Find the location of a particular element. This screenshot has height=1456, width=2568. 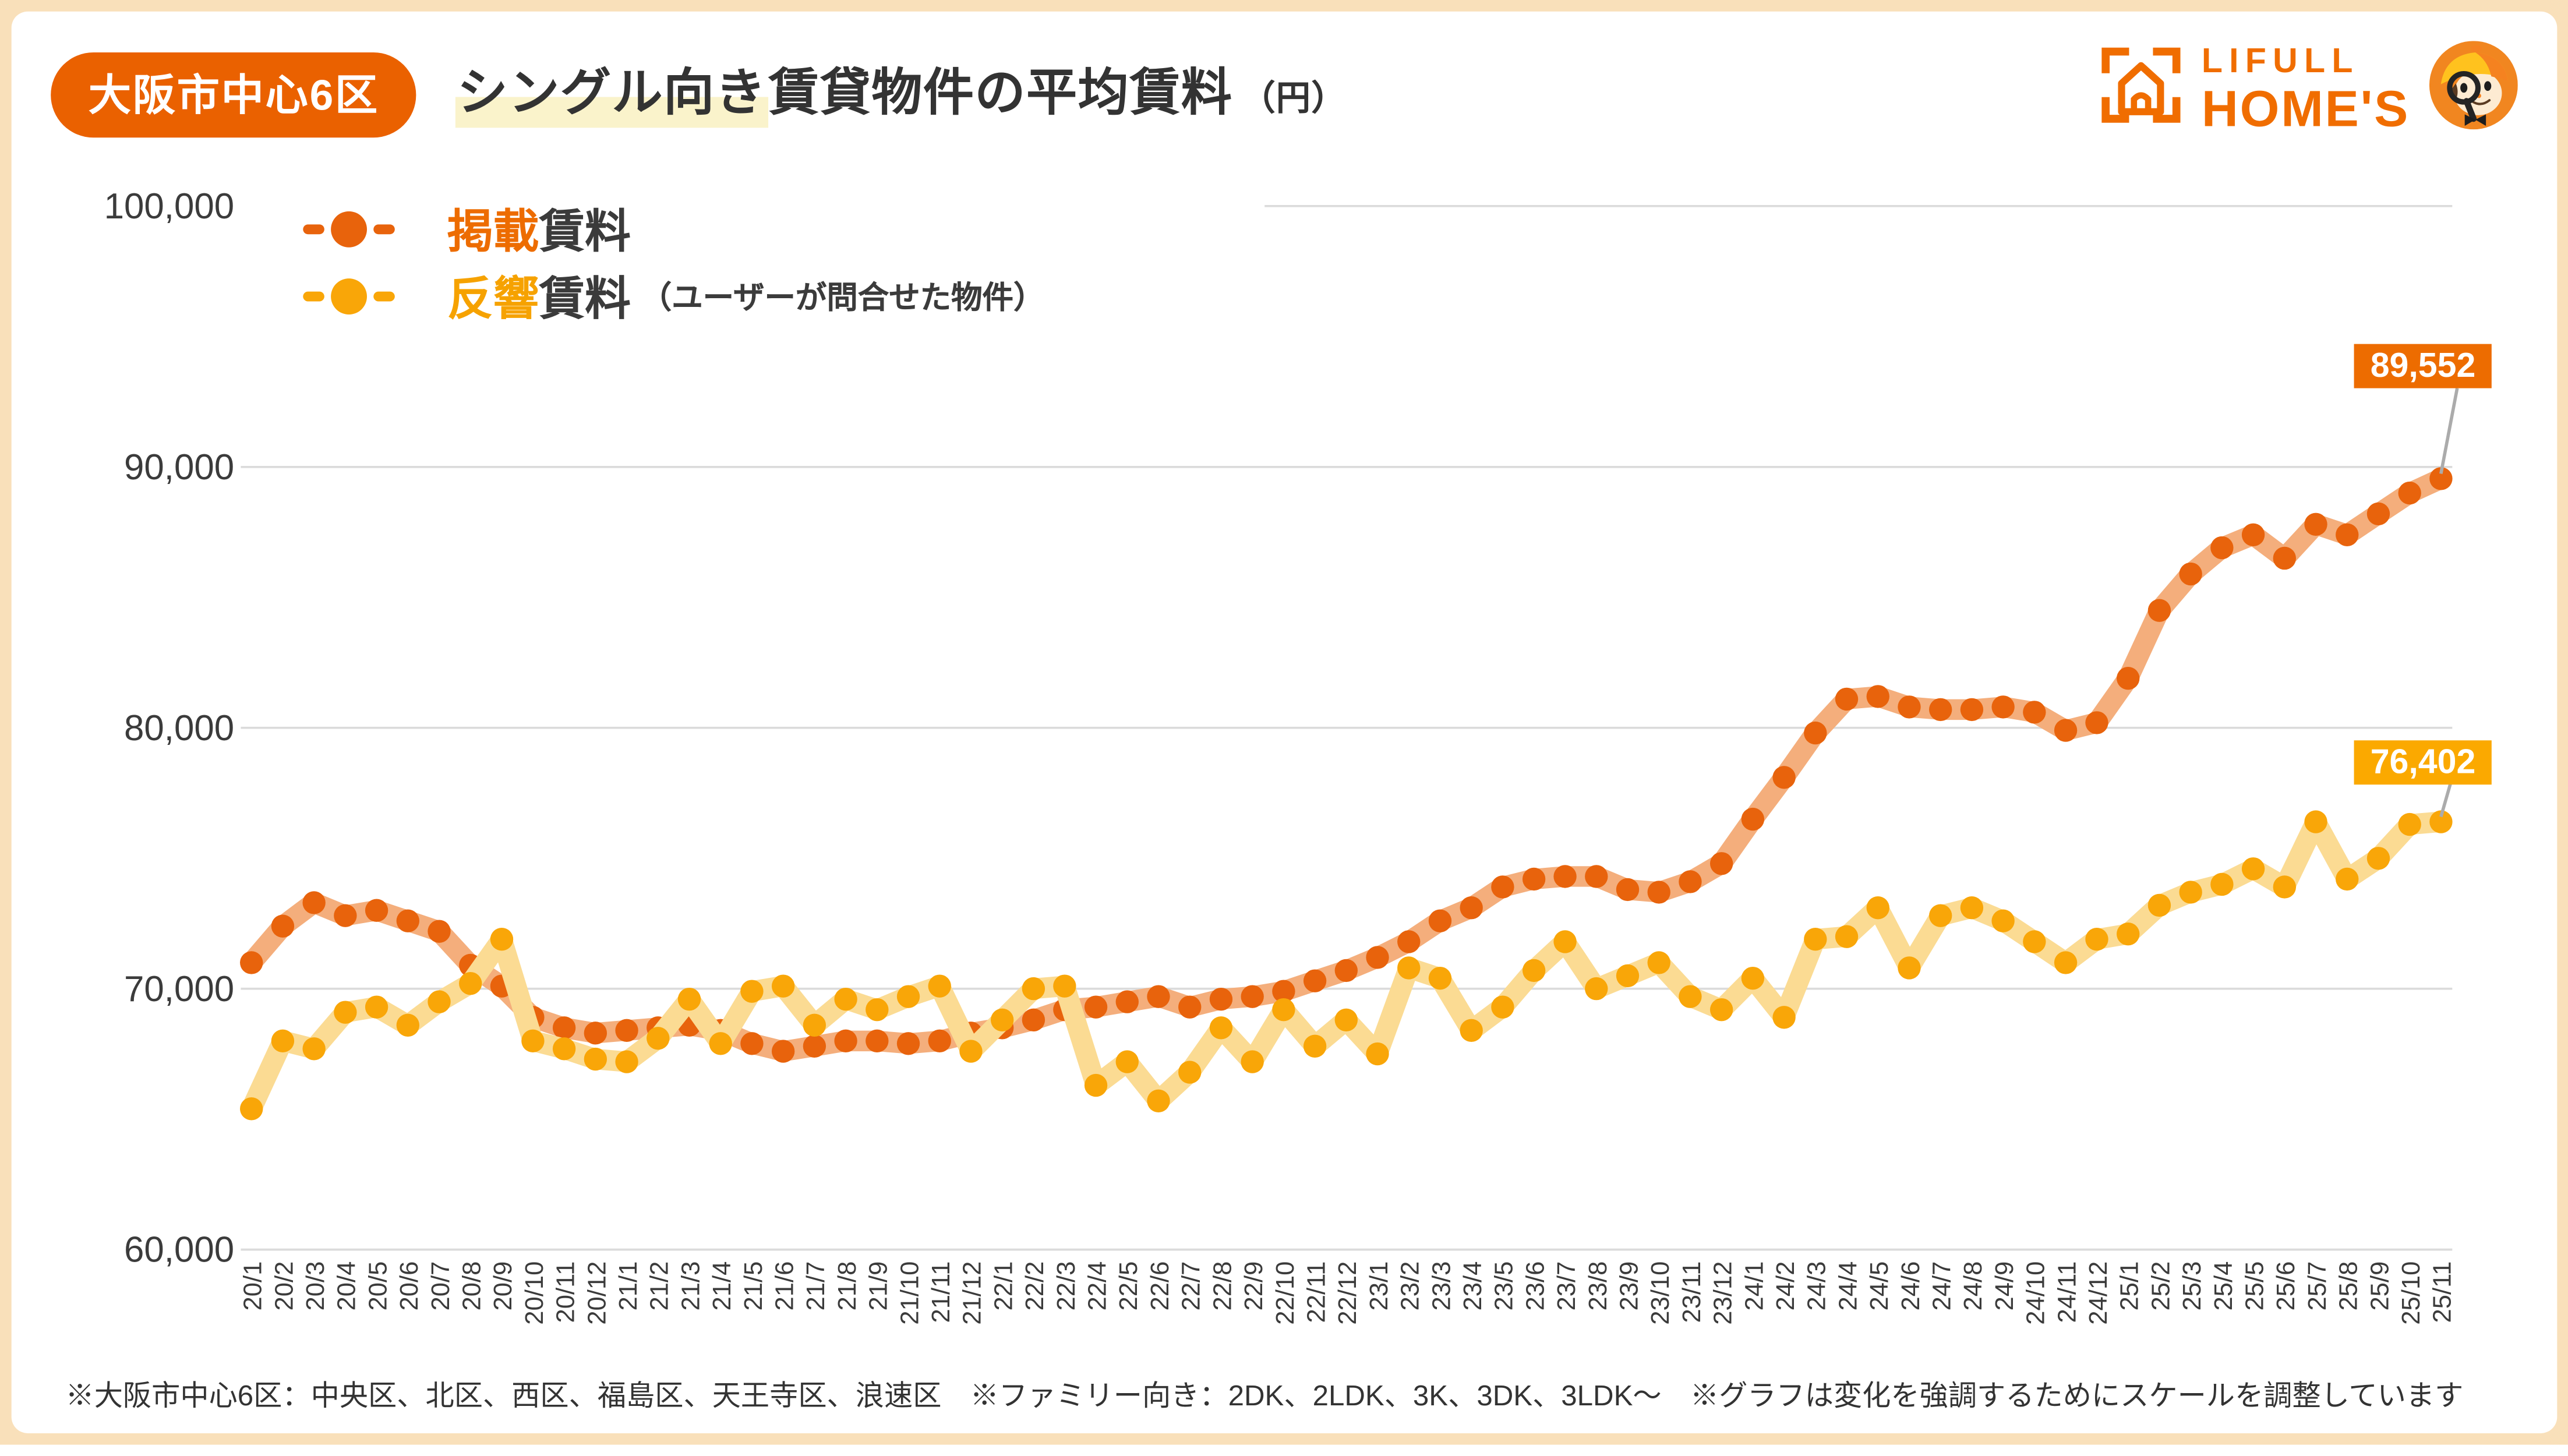

x-tick-label: 20/9 is located at coordinates (503, 1286).